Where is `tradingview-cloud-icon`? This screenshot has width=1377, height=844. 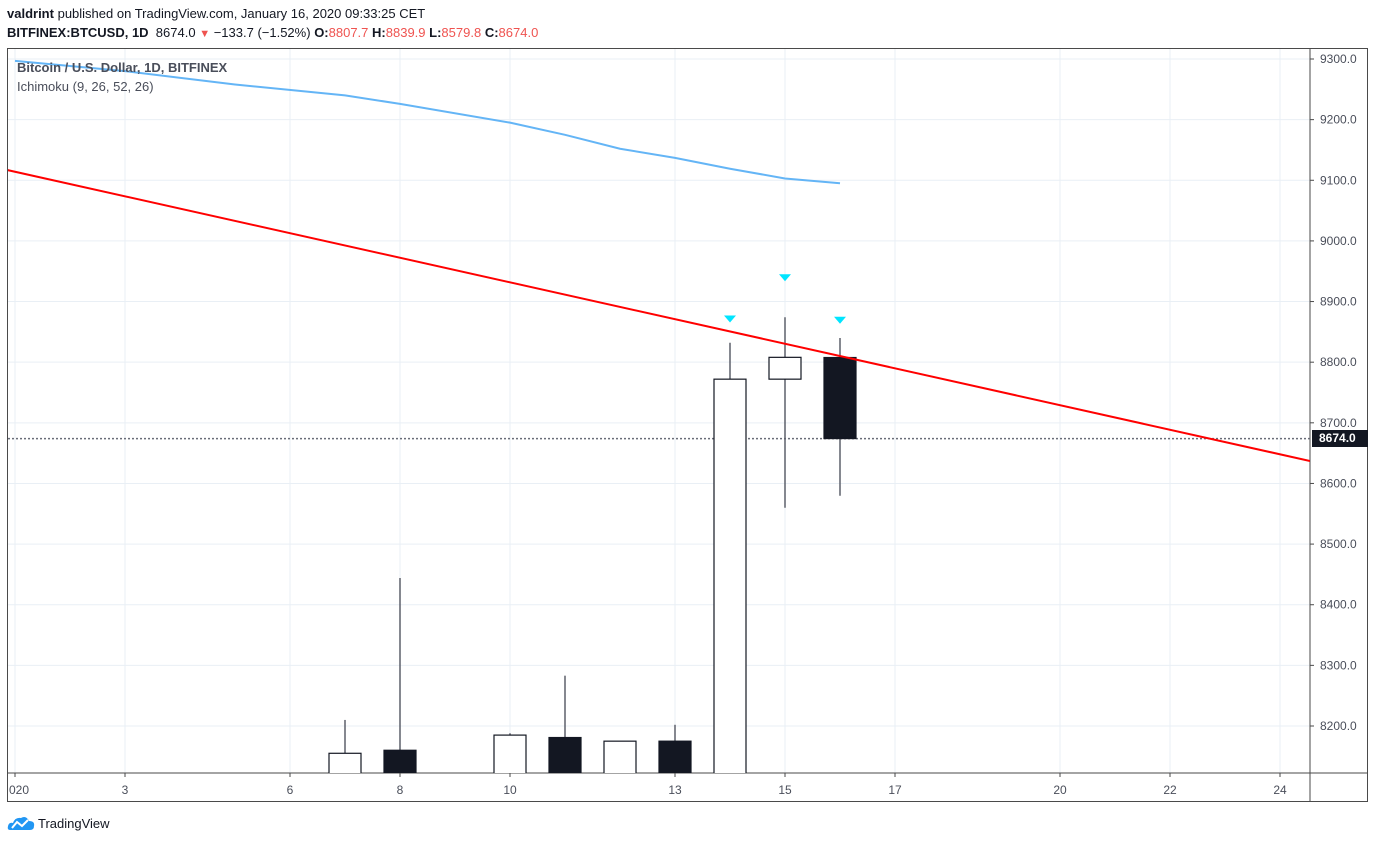
tradingview-cloud-icon is located at coordinates (21, 823).